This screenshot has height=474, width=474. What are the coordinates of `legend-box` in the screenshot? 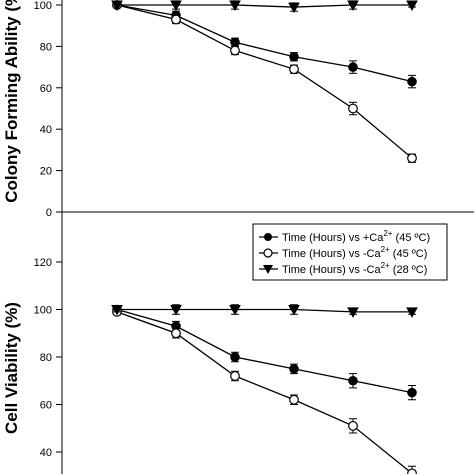 It's located at (350, 252).